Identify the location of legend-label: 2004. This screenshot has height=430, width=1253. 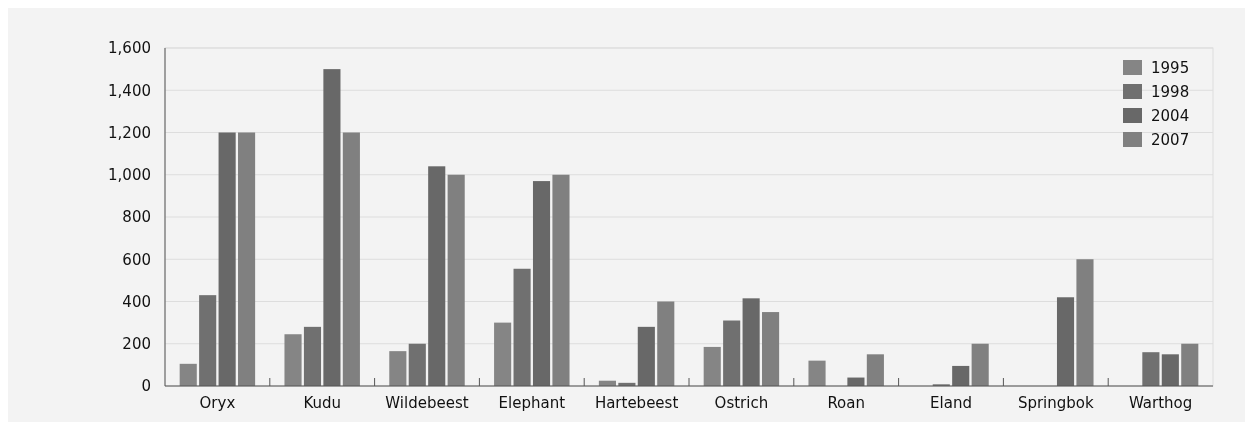
(1170, 116).